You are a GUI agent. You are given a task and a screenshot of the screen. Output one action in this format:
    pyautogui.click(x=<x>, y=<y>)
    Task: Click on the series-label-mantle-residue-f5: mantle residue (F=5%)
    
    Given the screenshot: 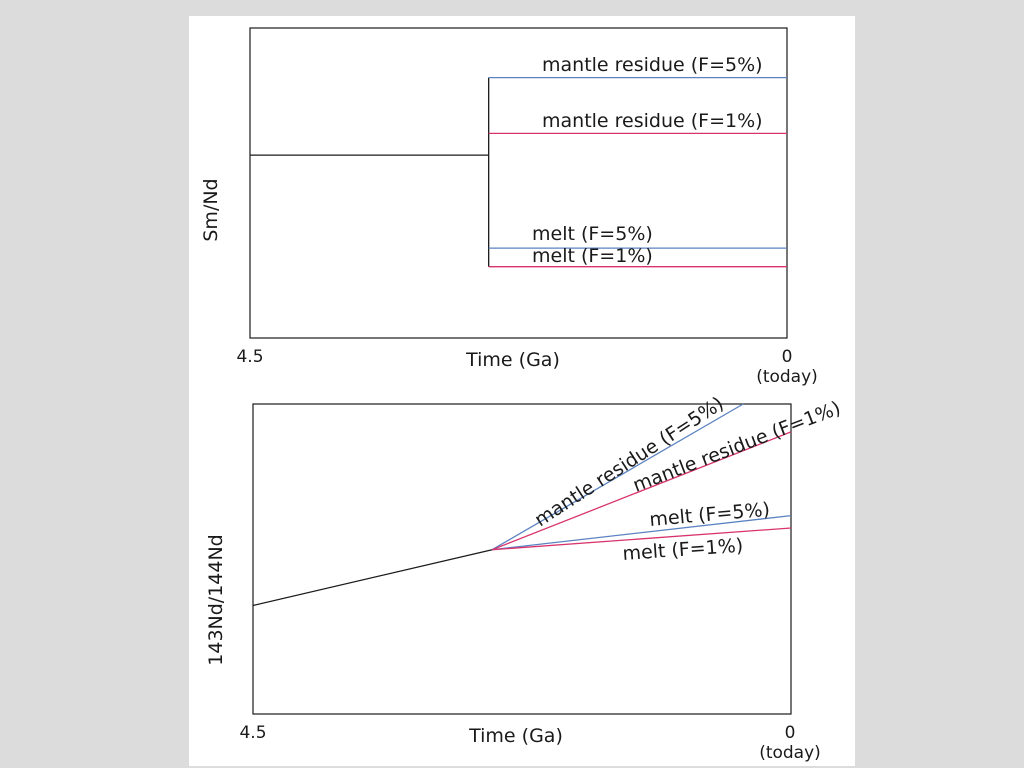 What is the action you would take?
    pyautogui.click(x=652, y=65)
    